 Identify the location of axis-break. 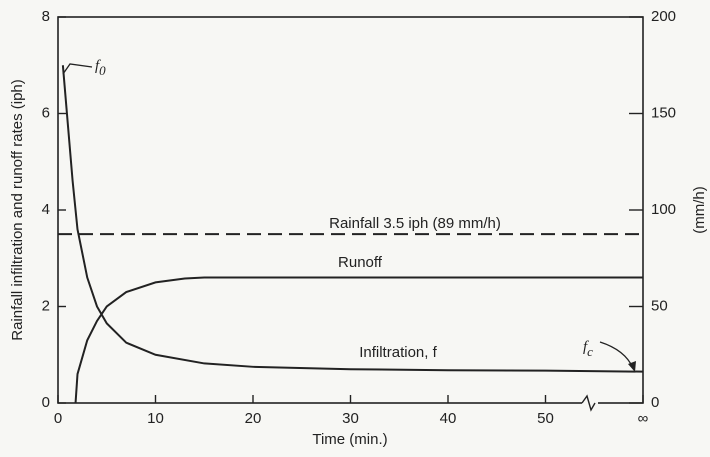
(588, 403).